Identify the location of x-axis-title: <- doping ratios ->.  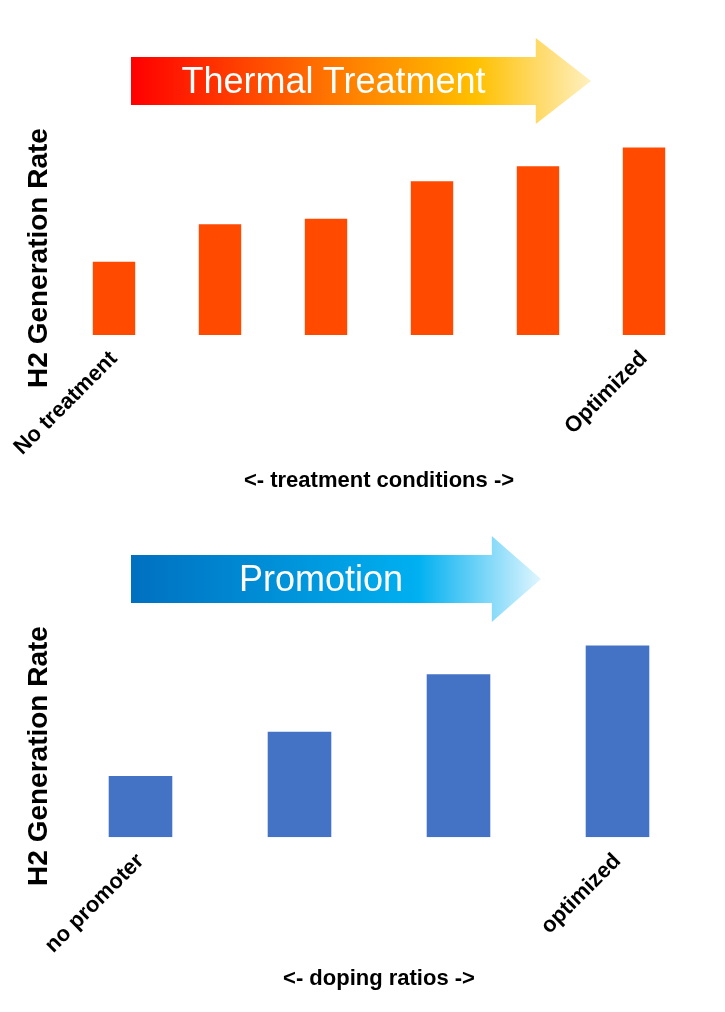
(379, 977).